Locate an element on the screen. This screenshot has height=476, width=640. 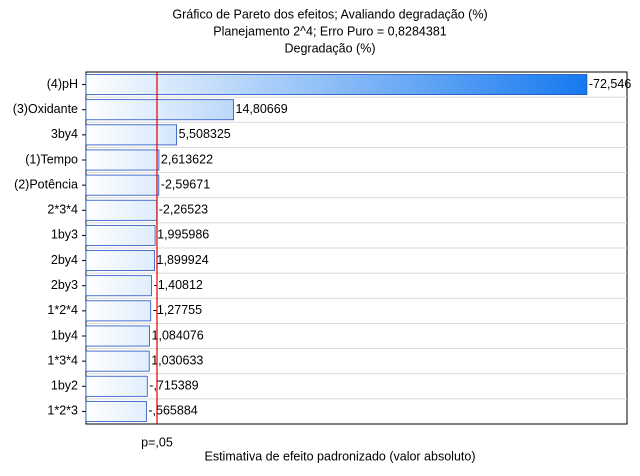
y-tick-label: 2by3 is located at coordinates (64, 285).